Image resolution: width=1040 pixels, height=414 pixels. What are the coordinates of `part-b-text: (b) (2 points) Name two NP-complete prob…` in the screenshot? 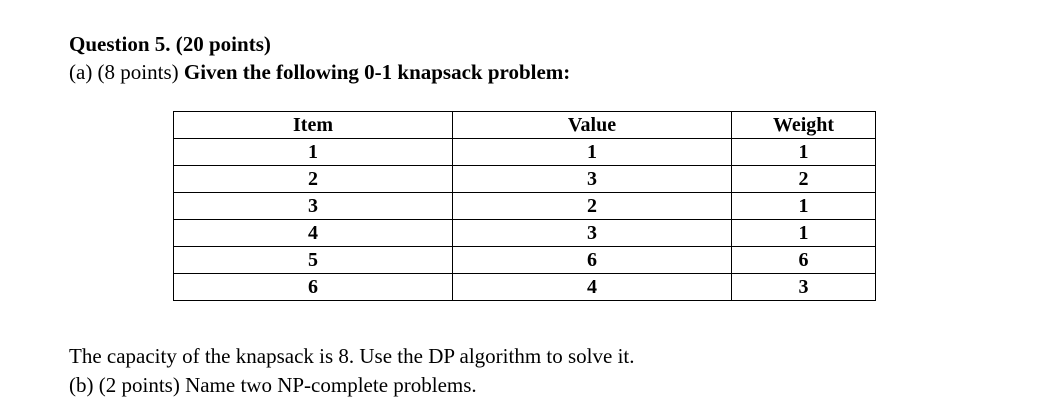 It's located at (273, 385).